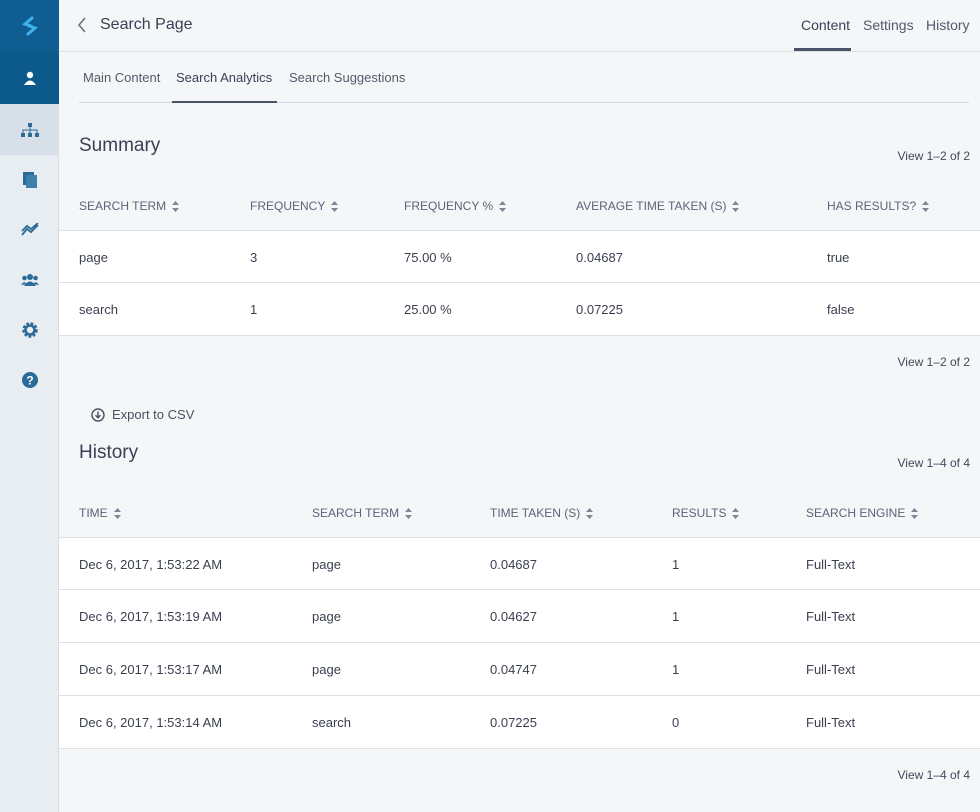 The width and height of the screenshot is (980, 812). I want to click on subtab: Search Suggestions, so click(347, 77).